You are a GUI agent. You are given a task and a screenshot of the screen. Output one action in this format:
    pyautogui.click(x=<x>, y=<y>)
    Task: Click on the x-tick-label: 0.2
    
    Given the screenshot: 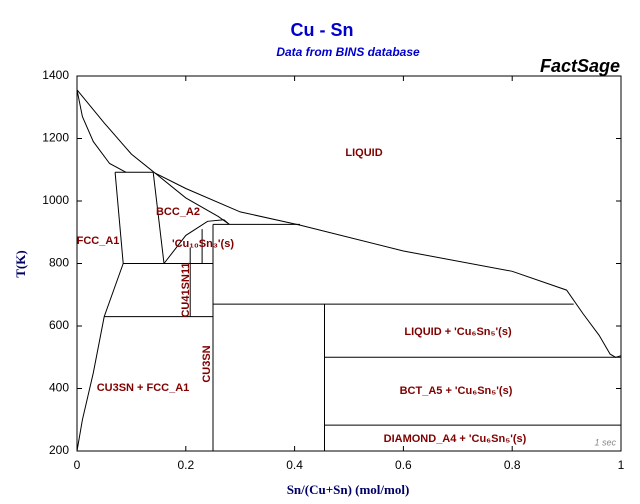 What is the action you would take?
    pyautogui.click(x=185, y=465)
    